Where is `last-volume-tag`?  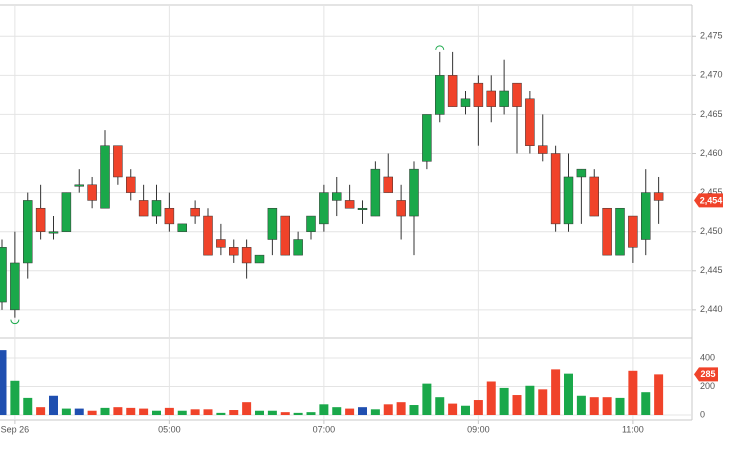
last-volume-tag is located at coordinates (706, 374).